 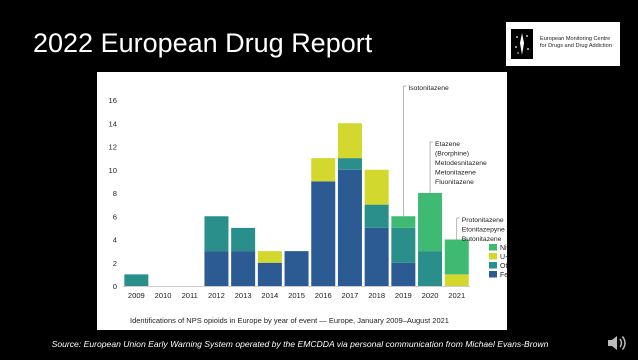 What do you see at coordinates (349, 227) in the screenshot?
I see `bar-fentanils-2017` at bounding box center [349, 227].